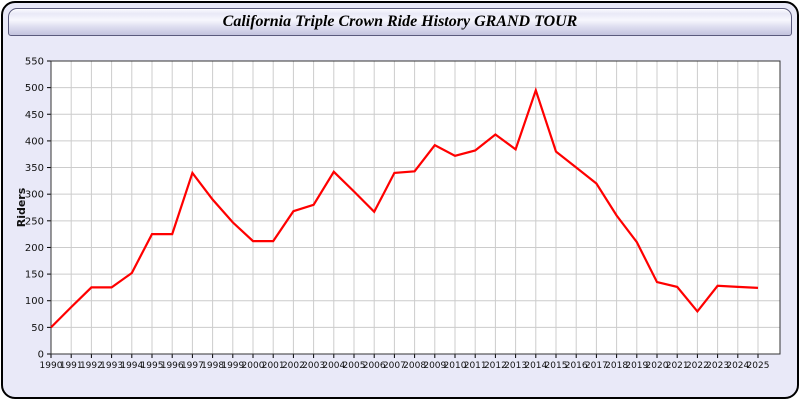 The width and height of the screenshot is (800, 400). I want to click on y-tick-labels: 0 50 100 150 200 250 300 350 400 450 500 550, so click(34, 209).